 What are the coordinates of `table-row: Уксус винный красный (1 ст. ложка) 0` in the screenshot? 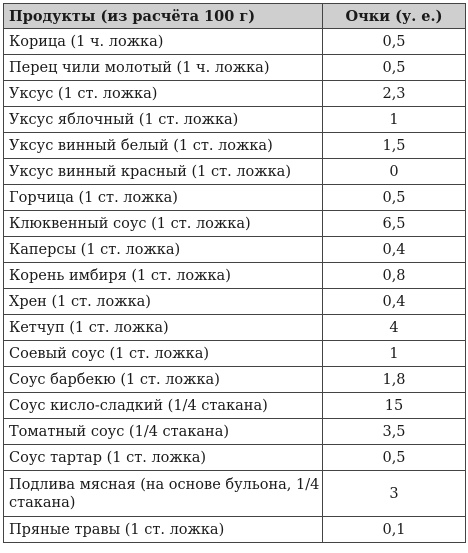 It's located at (234, 171).